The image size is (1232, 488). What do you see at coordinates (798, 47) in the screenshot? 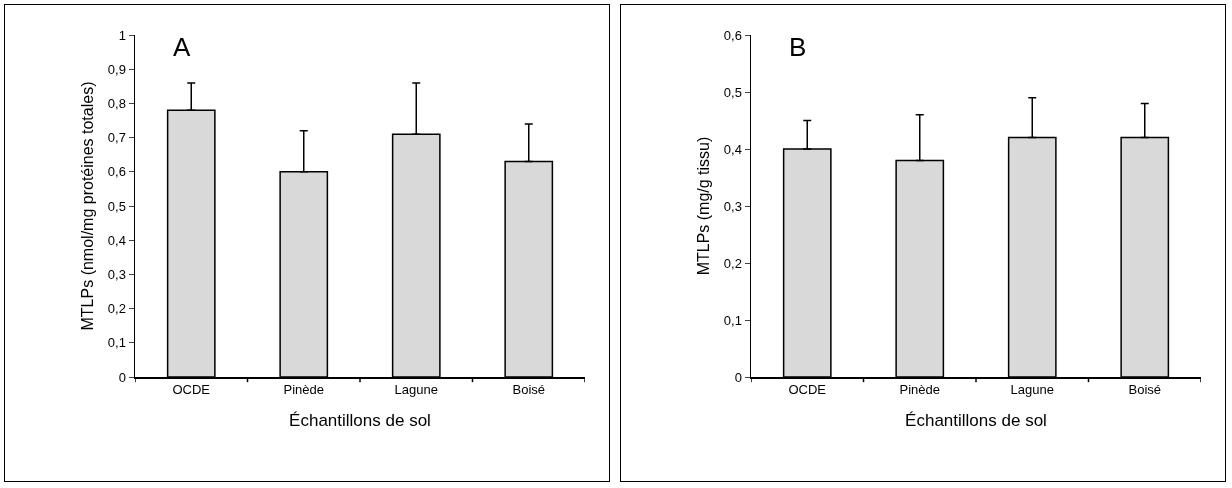
I see `chart-title: B` at bounding box center [798, 47].